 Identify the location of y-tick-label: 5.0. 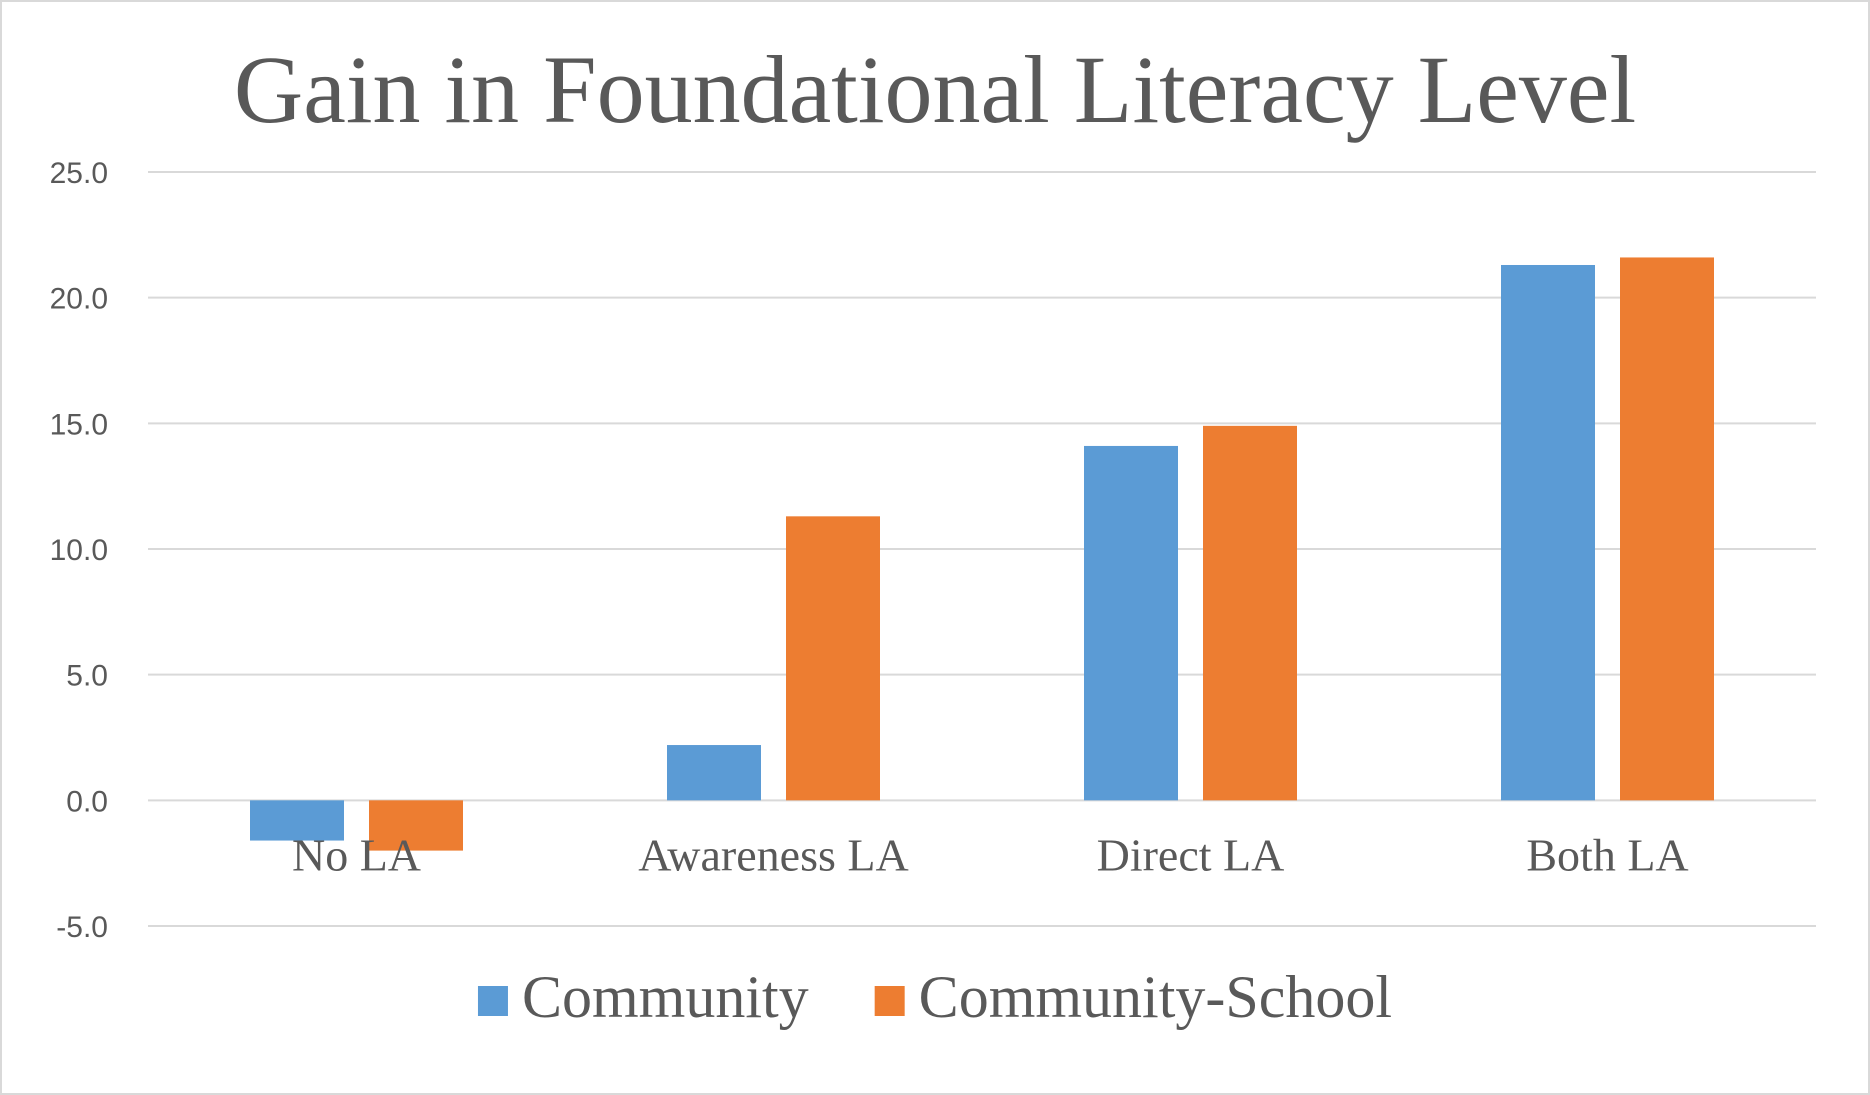
(87, 676).